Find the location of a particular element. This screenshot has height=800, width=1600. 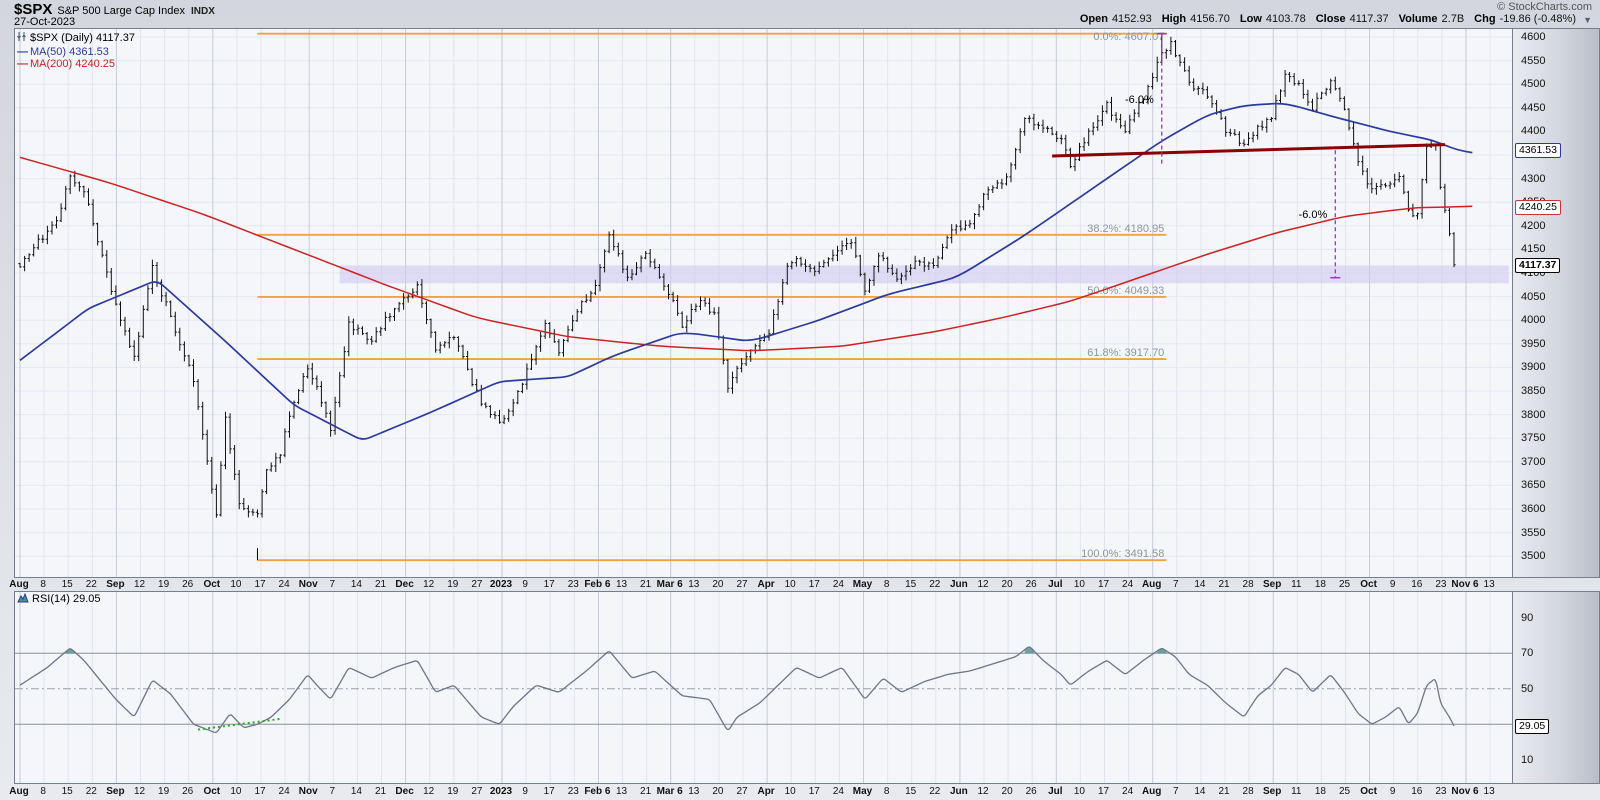

y-axis-label: 3800 is located at coordinates (1533, 414).